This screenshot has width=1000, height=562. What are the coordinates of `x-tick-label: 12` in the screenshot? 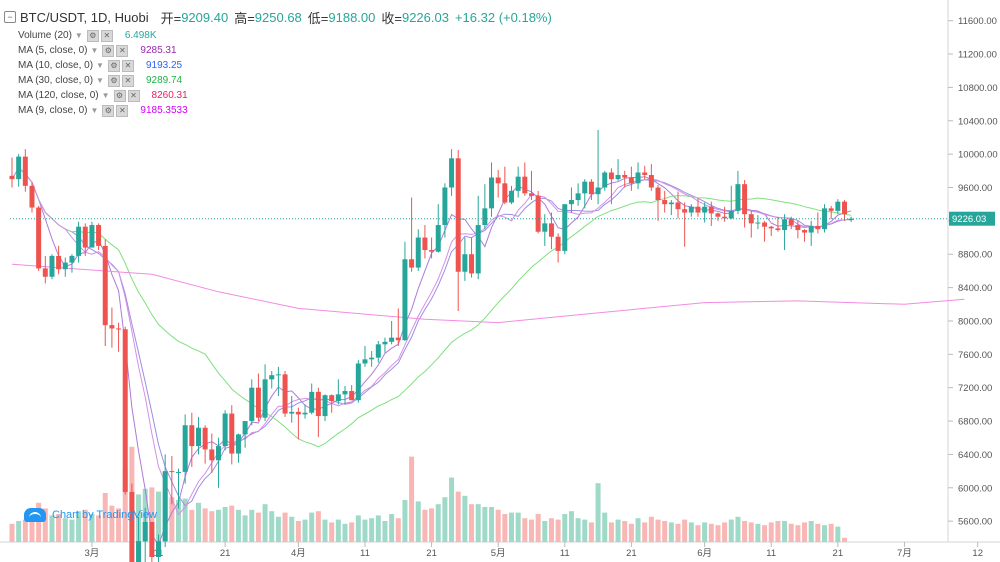 It's located at (977, 553).